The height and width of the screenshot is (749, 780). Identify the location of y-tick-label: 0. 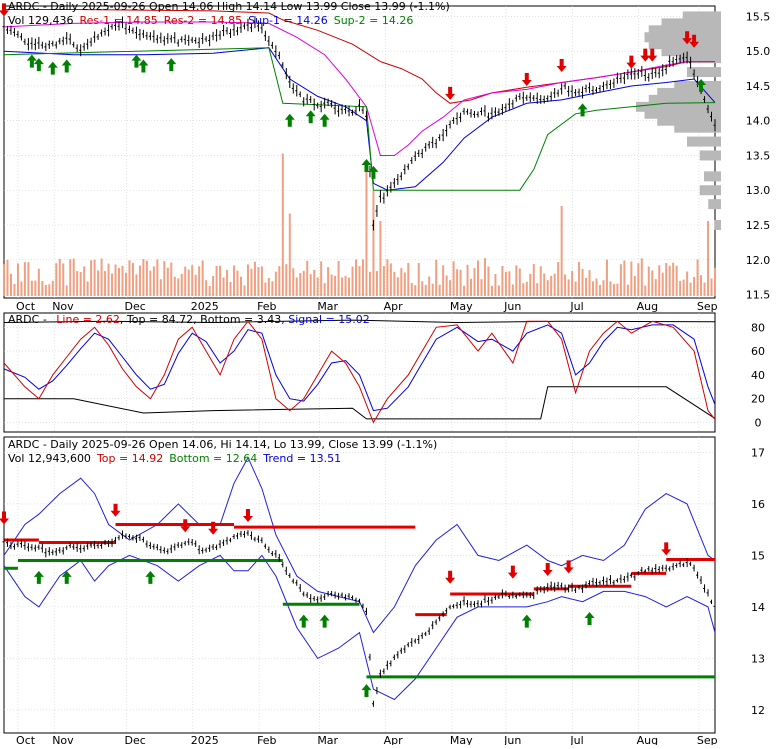
(758, 422).